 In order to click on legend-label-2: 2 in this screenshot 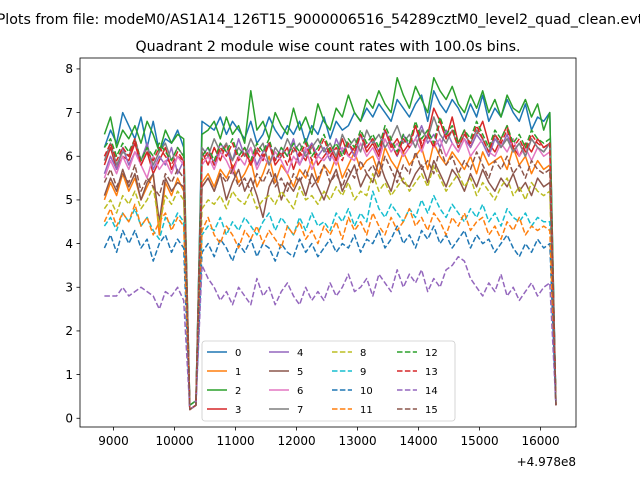, I will do `click(238, 391)`.